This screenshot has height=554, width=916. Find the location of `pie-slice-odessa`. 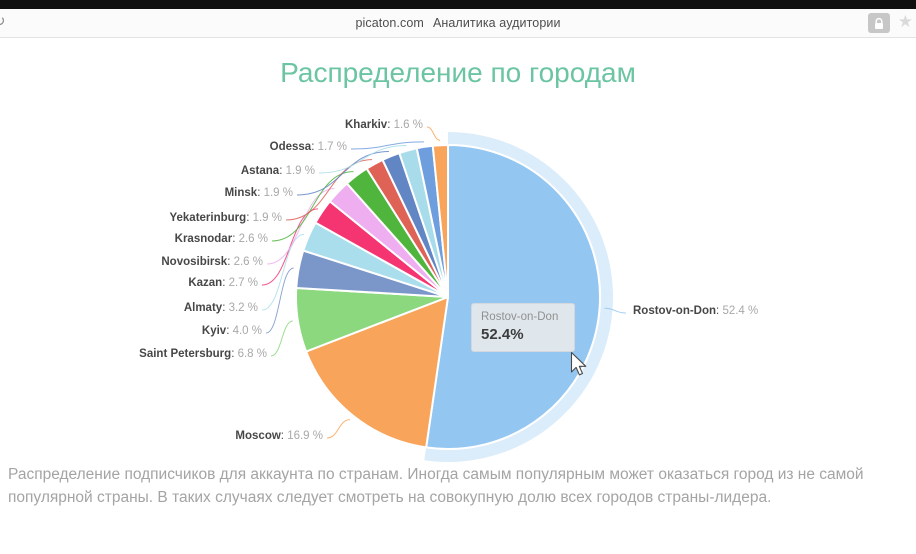

pie-slice-odessa is located at coordinates (432, 221).